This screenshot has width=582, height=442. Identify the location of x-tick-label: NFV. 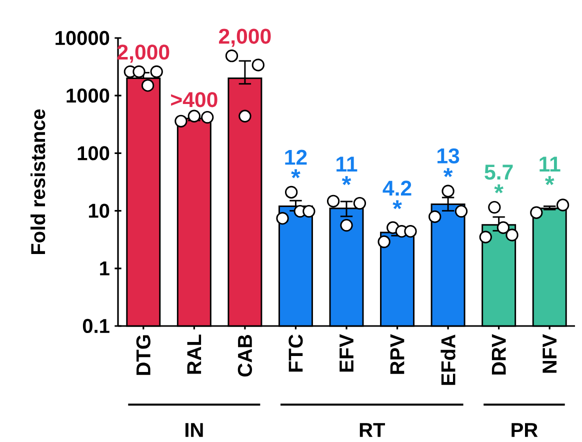
(549, 353).